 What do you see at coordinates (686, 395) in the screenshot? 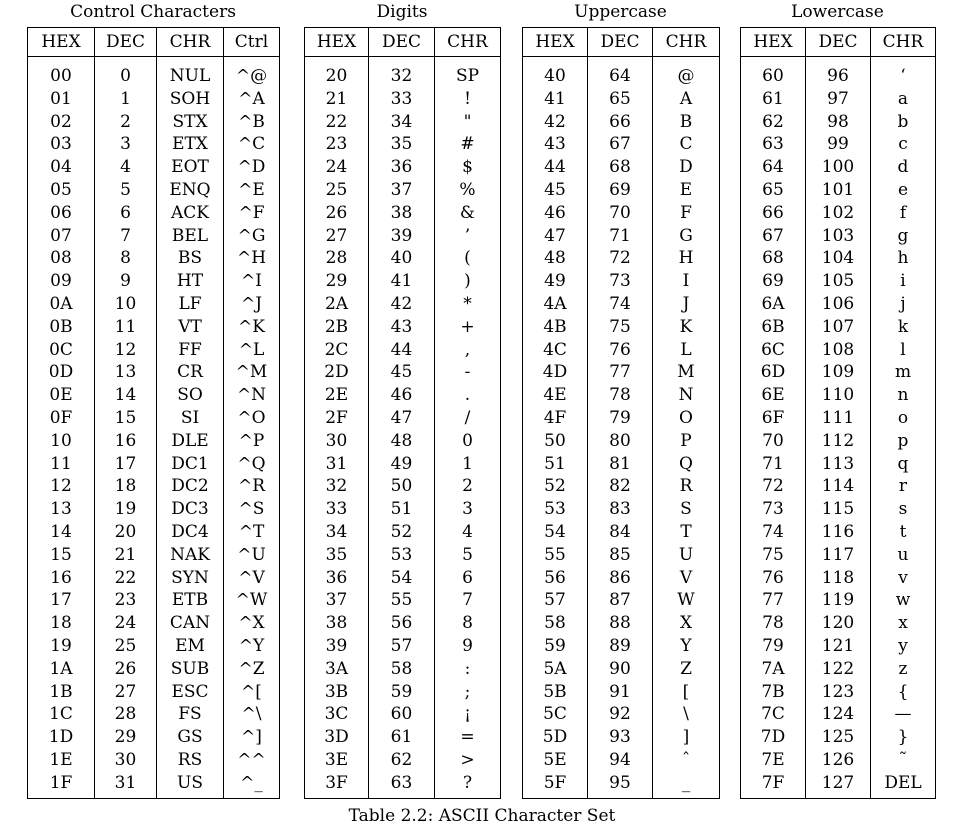
I see `table-cell: N` at bounding box center [686, 395].